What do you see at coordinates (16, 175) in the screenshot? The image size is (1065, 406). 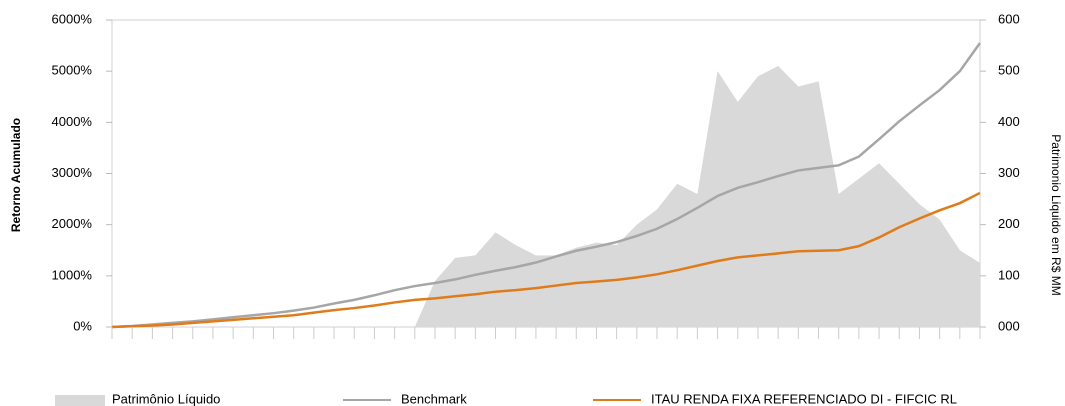 I see `y-axis-label: Retorno Acumulado` at bounding box center [16, 175].